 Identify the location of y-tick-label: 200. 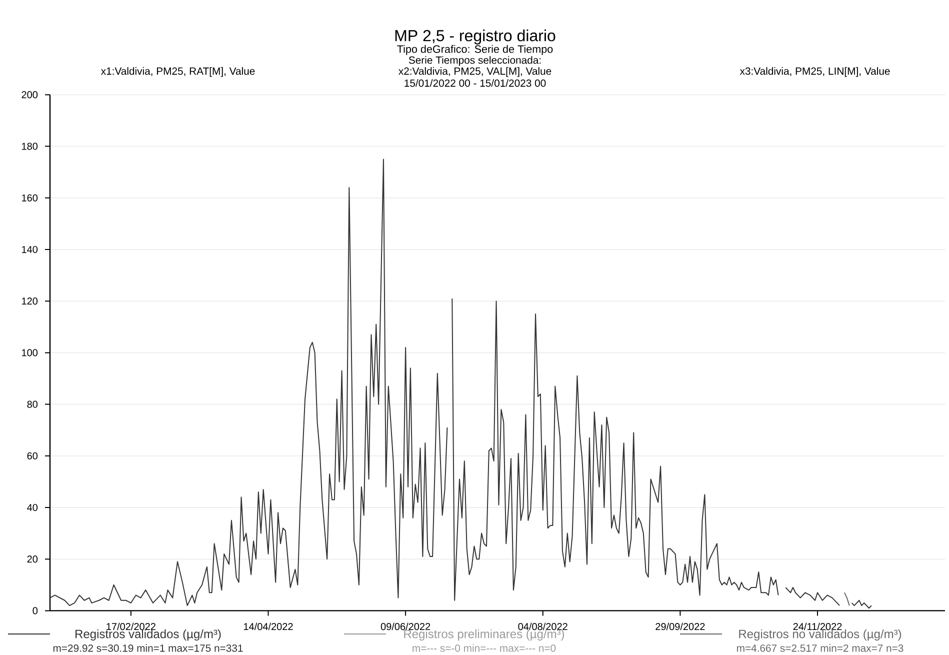
(30, 94).